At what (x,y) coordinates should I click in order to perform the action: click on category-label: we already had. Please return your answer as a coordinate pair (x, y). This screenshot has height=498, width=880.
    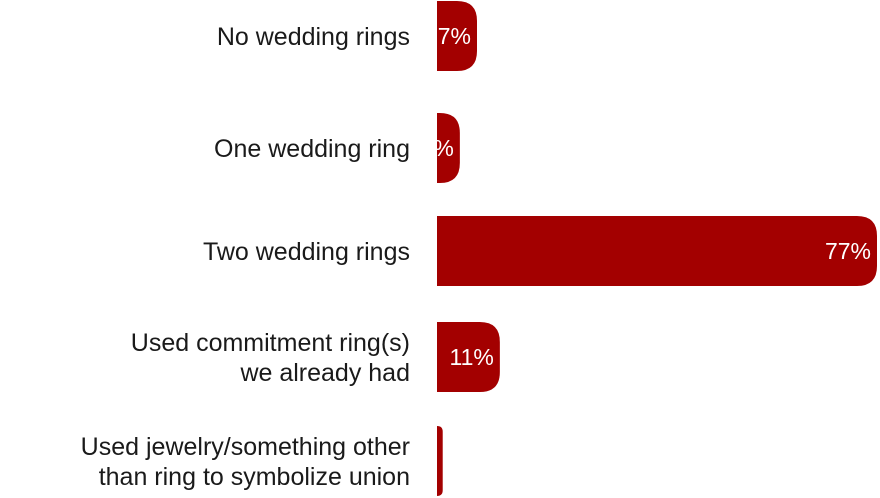
    Looking at the image, I should click on (324, 373).